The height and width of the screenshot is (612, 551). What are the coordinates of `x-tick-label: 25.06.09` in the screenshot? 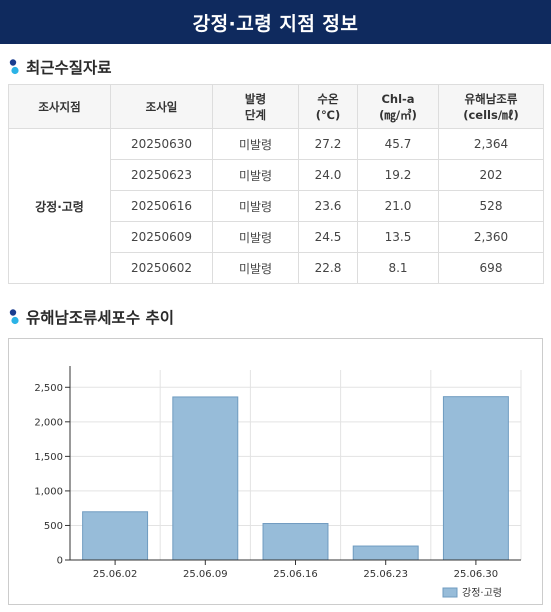 It's located at (205, 574).